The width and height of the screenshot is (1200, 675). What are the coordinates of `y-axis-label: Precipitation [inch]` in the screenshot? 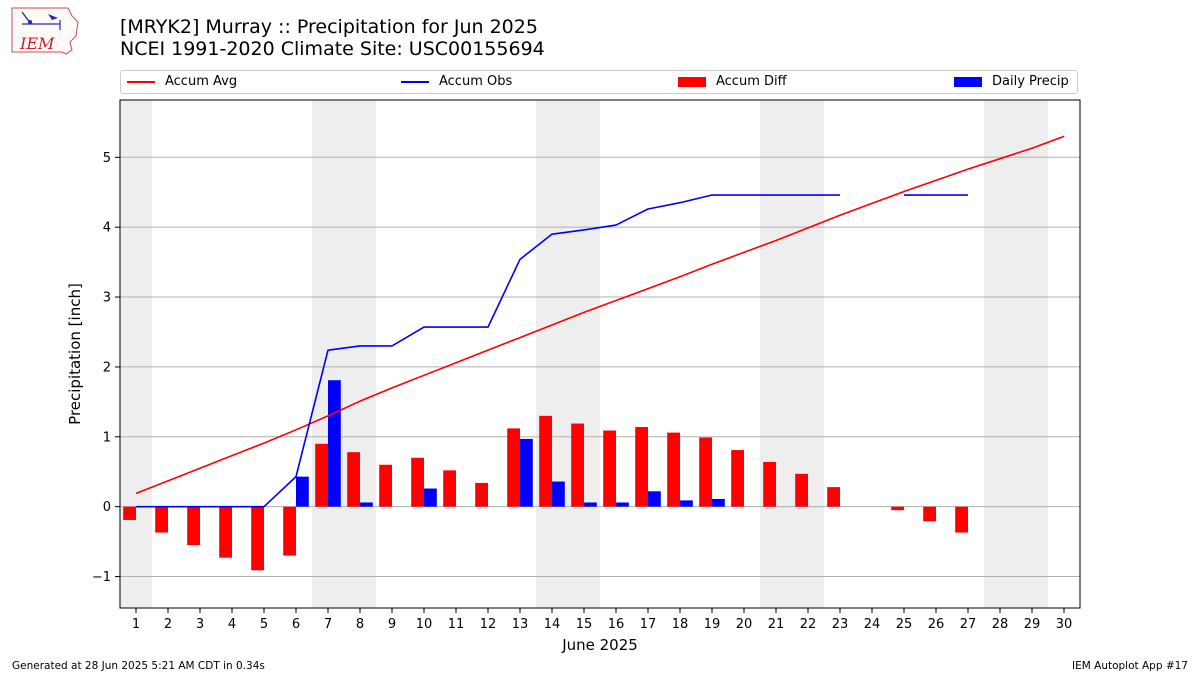 It's located at (75, 354).